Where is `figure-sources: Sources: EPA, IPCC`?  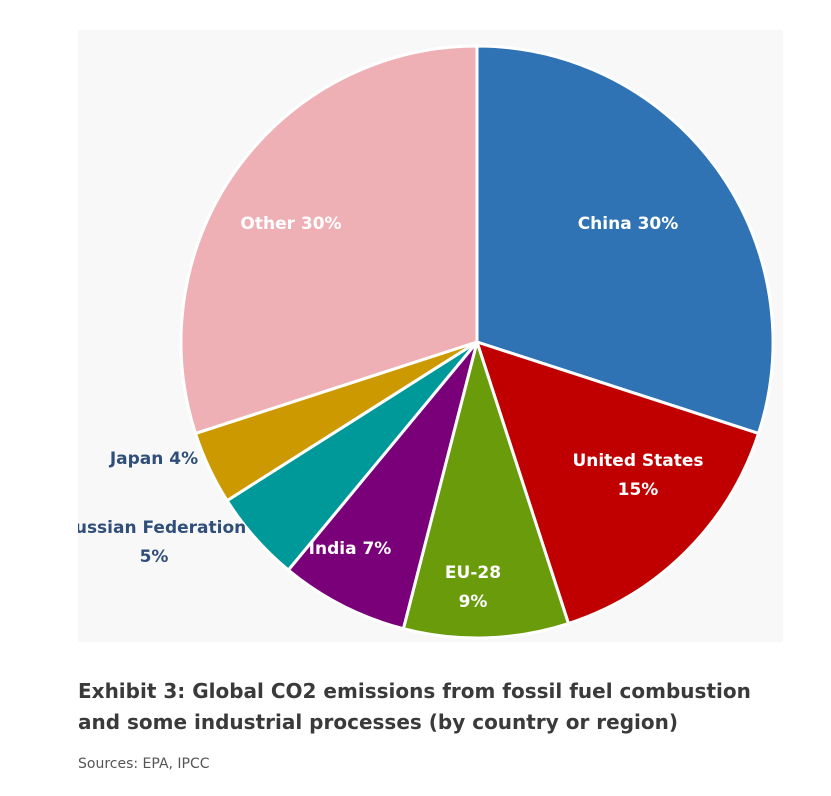
figure-sources: Sources: EPA, IPCC is located at coordinates (144, 764).